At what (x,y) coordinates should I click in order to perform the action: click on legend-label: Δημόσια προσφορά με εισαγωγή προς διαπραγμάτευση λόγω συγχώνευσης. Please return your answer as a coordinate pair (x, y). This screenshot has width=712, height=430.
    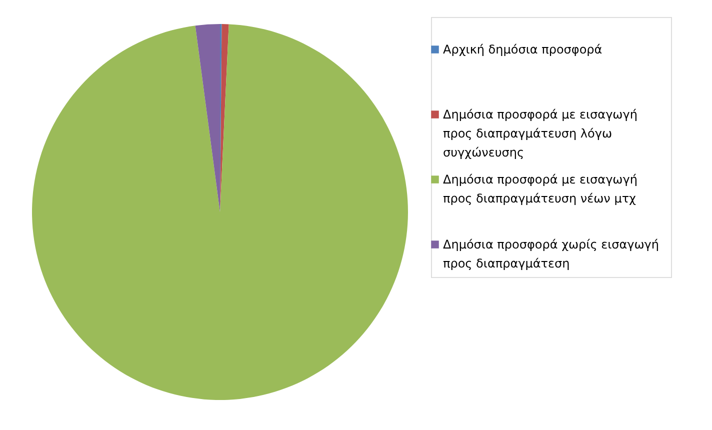
    Looking at the image, I should click on (540, 134).